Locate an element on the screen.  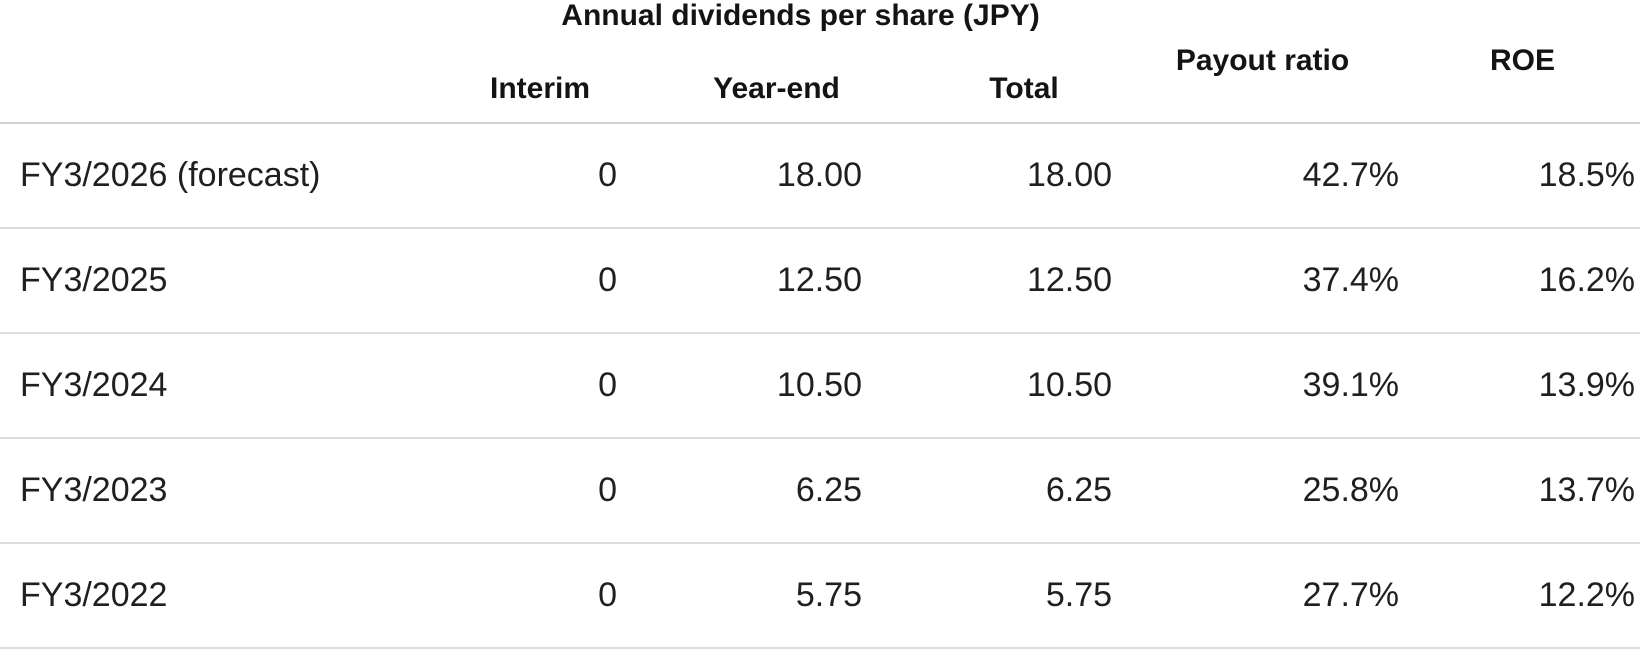
cell-total: 18.00 is located at coordinates (995, 176).